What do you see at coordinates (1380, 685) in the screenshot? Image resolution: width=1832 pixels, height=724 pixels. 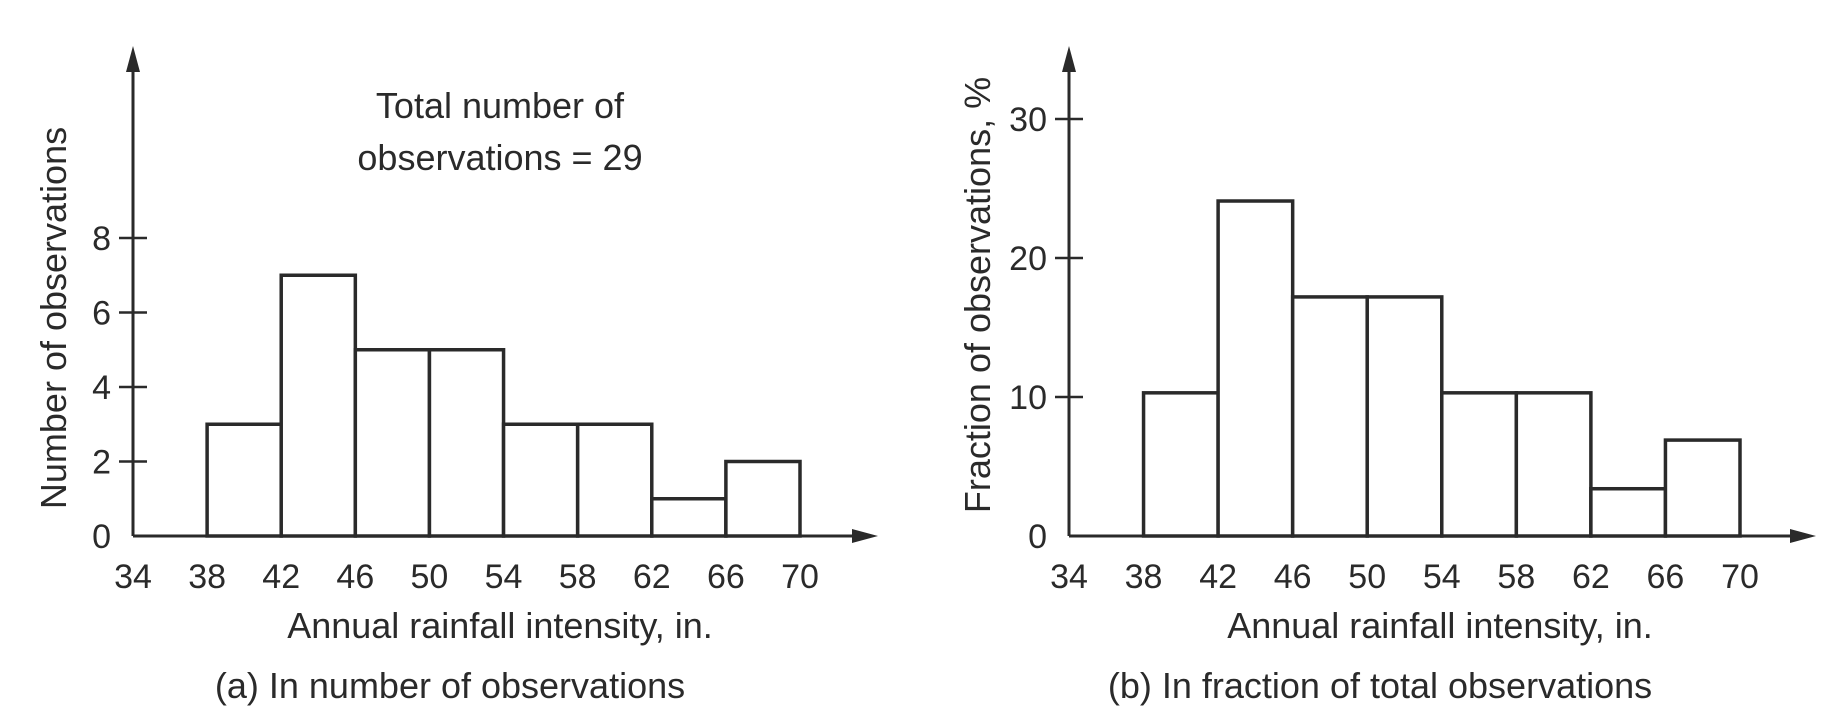 I see `panel-b-caption: (b) In fraction of total observations` at bounding box center [1380, 685].